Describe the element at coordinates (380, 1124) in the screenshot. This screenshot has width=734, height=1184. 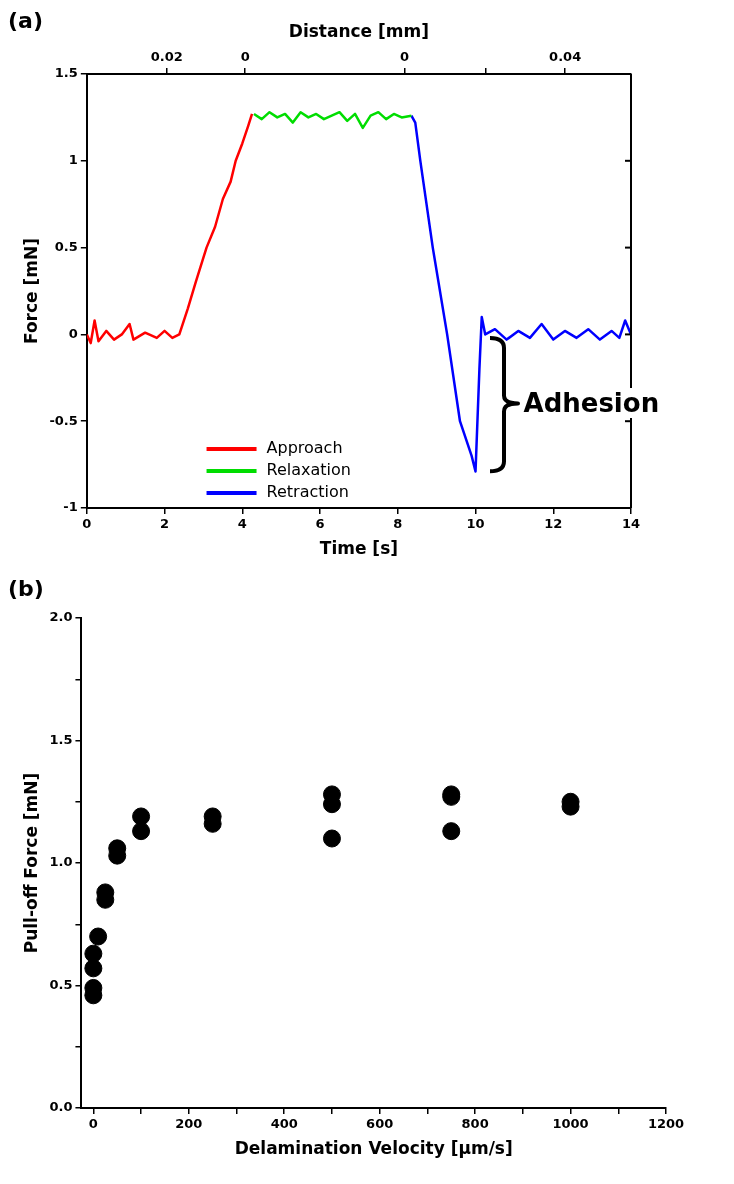
I see `x-tick-label: 600` at that location.